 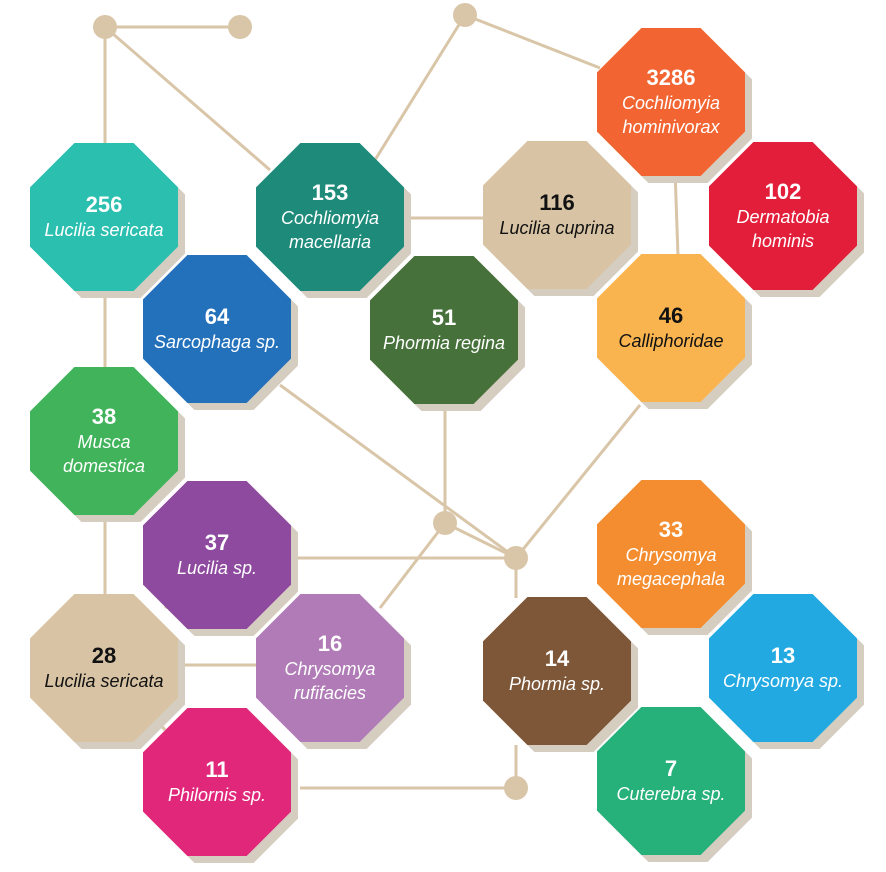 I want to click on taxon-count: 256, so click(x=104, y=204).